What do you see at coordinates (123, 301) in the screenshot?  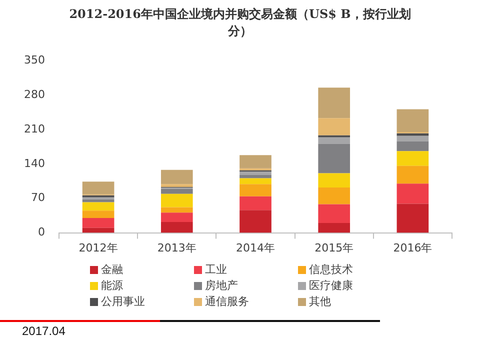 I see `legend-label: 公用事业` at bounding box center [123, 301].